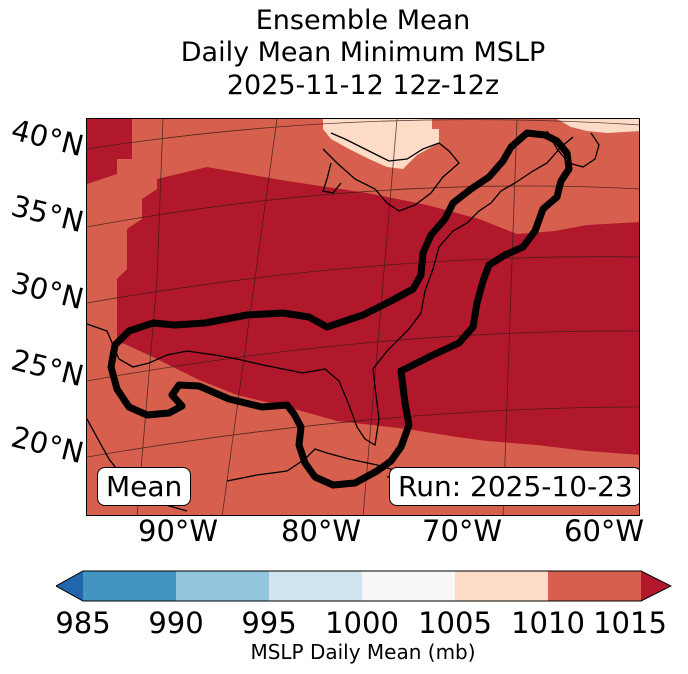  I want to click on lon-label-60w: 60°W, so click(604, 531).